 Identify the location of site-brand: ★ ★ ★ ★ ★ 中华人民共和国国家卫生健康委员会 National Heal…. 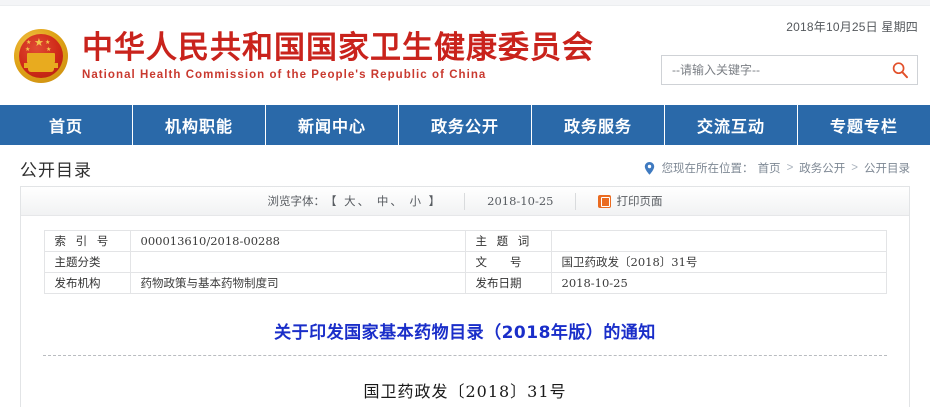
(303, 56).